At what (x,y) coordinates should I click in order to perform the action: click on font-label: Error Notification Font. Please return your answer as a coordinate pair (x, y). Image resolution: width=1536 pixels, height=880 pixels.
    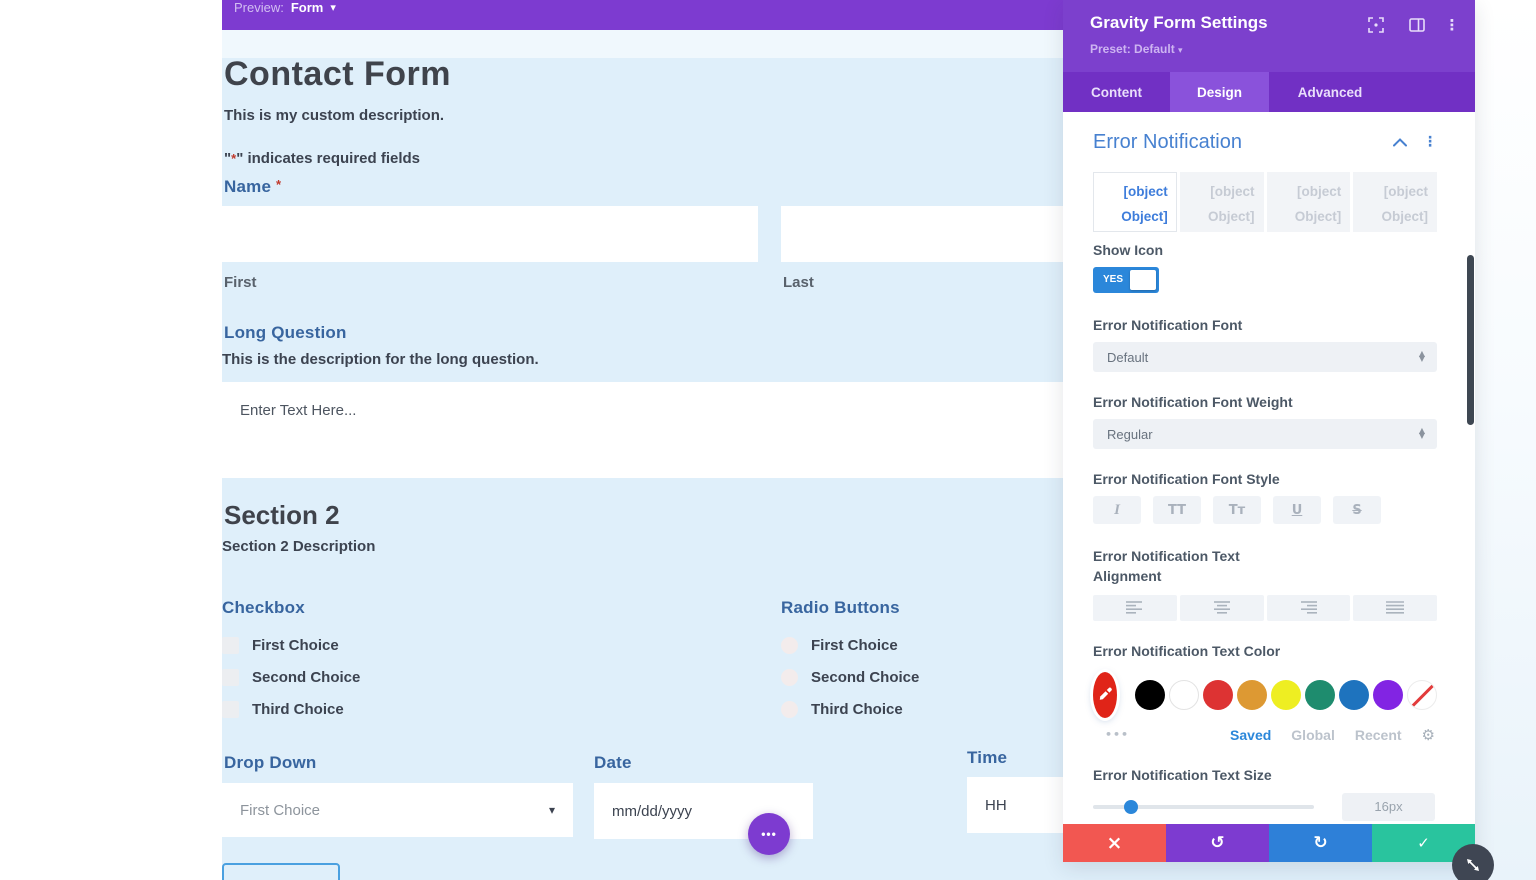
    Looking at the image, I should click on (1168, 325).